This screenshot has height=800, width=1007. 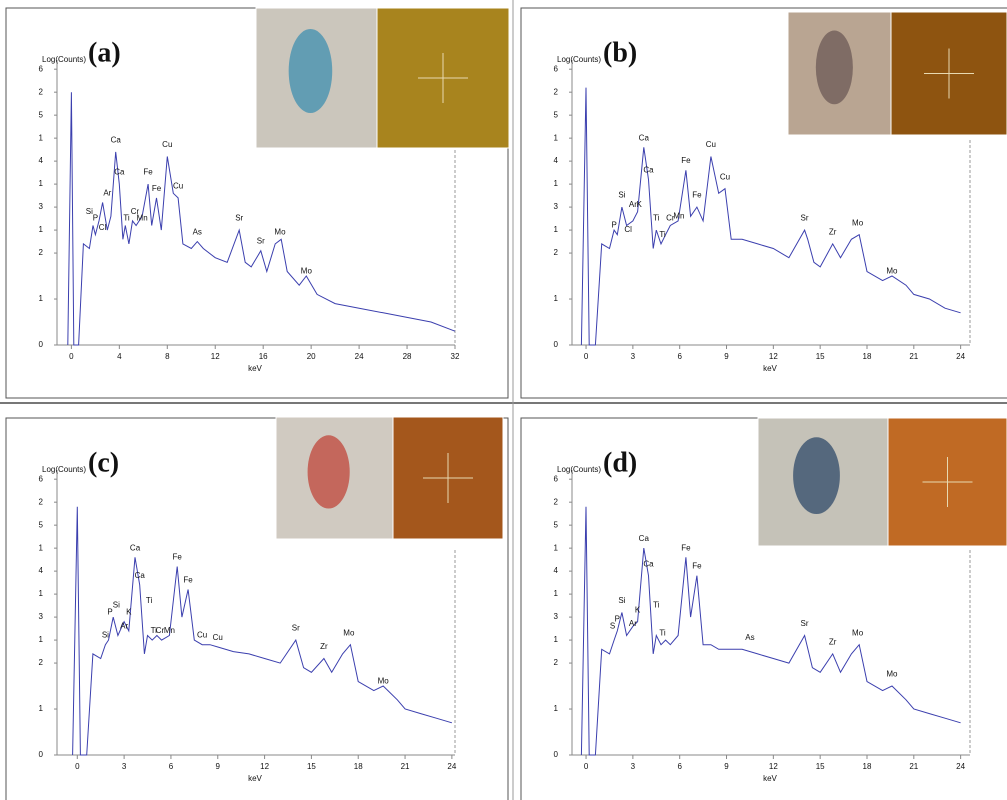 I want to click on x-tick-label: 20, so click(x=311, y=356).